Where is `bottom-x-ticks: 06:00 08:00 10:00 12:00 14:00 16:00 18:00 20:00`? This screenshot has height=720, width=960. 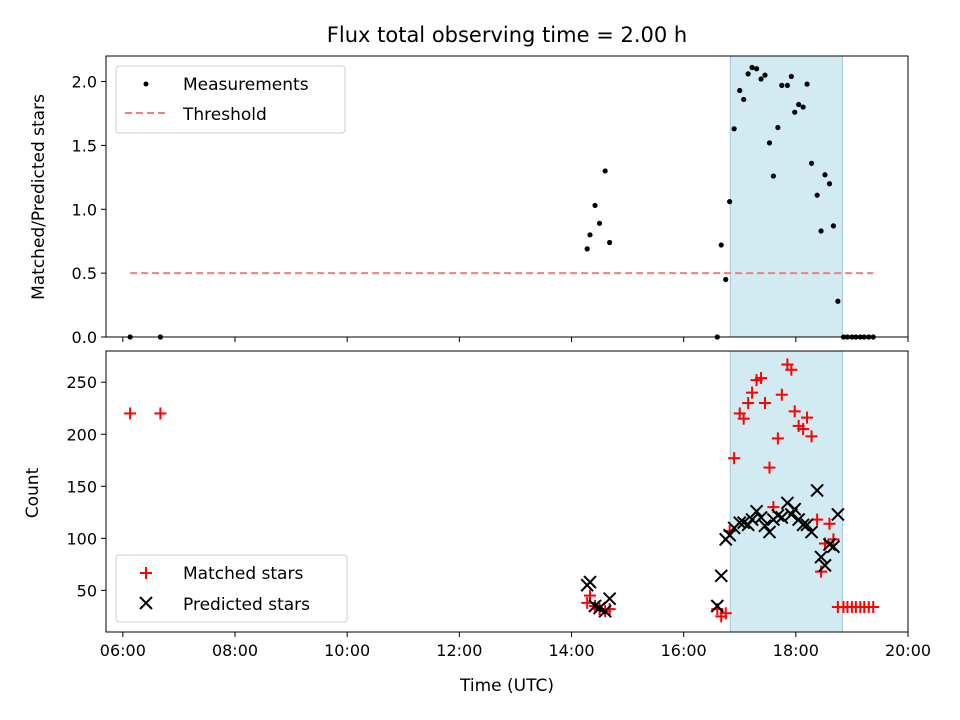
bottom-x-ticks: 06:00 08:00 10:00 12:00 14:00 16:00 18:00 20:00 is located at coordinates (515, 646).